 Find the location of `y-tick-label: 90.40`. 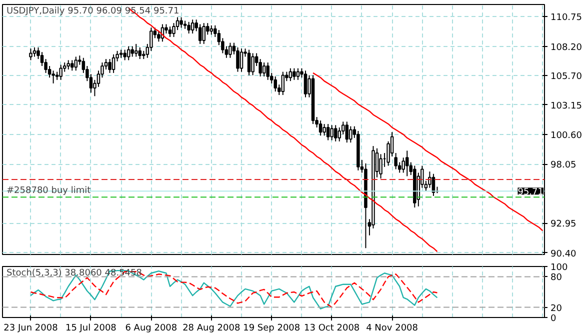

y-tick-label: 90.40 is located at coordinates (563, 254).